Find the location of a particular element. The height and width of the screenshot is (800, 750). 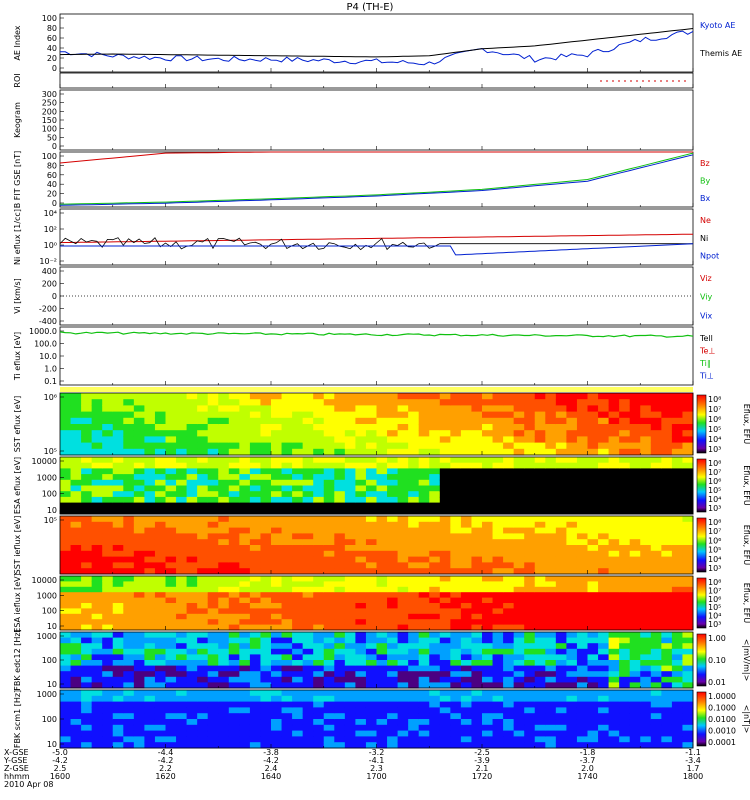

y-tick-label: 10⁶ is located at coordinates (50, 397).